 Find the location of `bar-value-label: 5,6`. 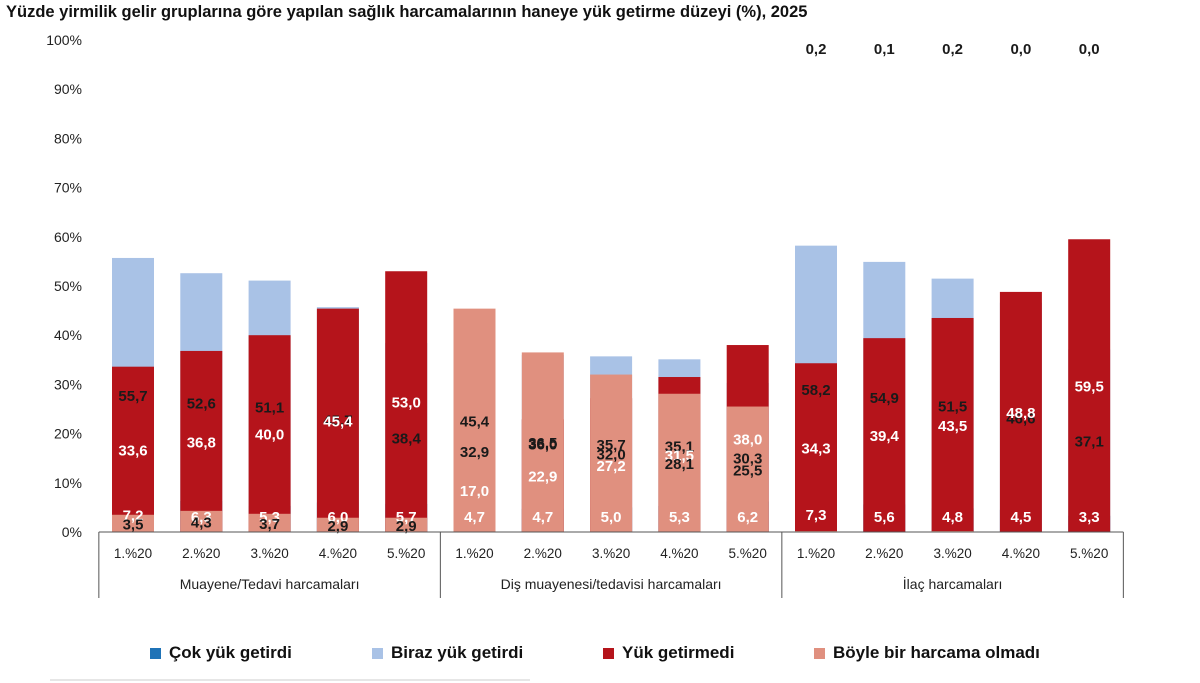

bar-value-label: 5,6 is located at coordinates (884, 517).